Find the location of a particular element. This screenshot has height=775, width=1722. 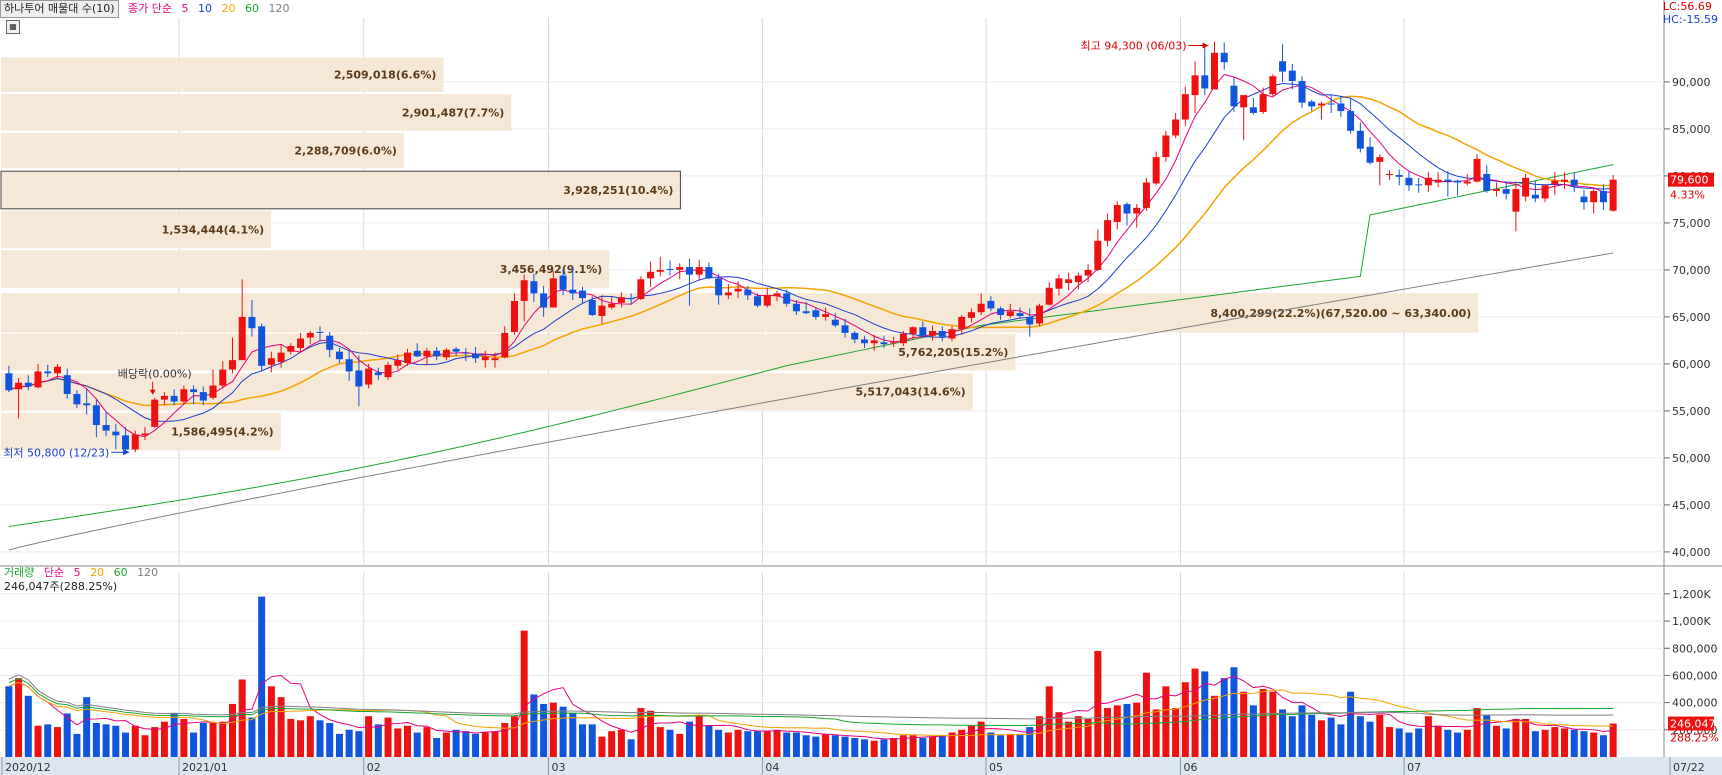

chart-title: 하나투어 매물대 수(10) is located at coordinates (59, 9).